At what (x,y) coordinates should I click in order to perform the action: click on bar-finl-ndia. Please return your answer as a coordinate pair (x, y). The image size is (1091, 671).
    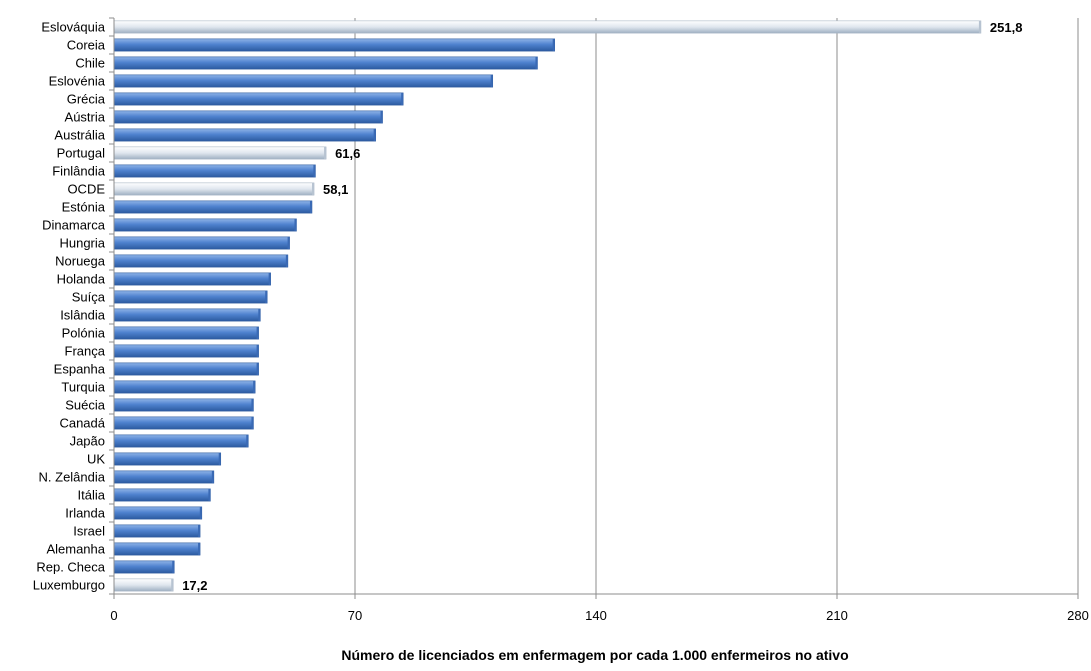
    Looking at the image, I should click on (214, 171).